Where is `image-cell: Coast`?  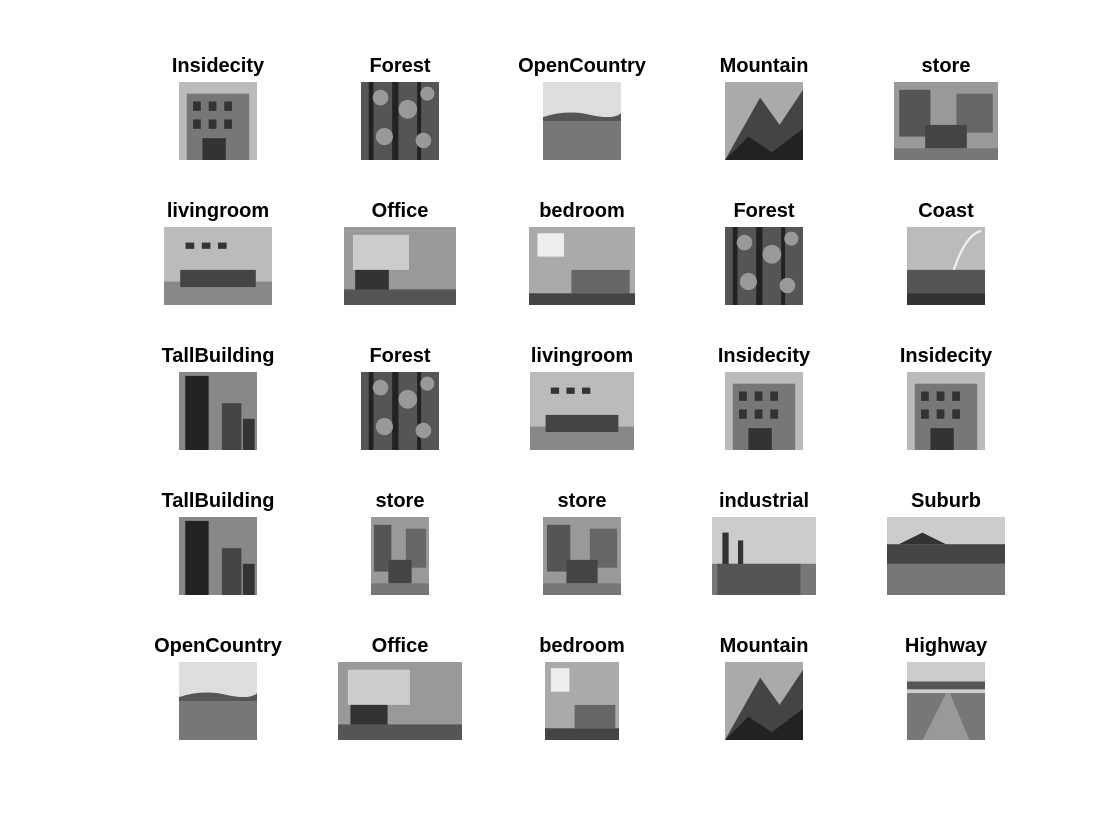 image-cell: Coast is located at coordinates (946, 258).